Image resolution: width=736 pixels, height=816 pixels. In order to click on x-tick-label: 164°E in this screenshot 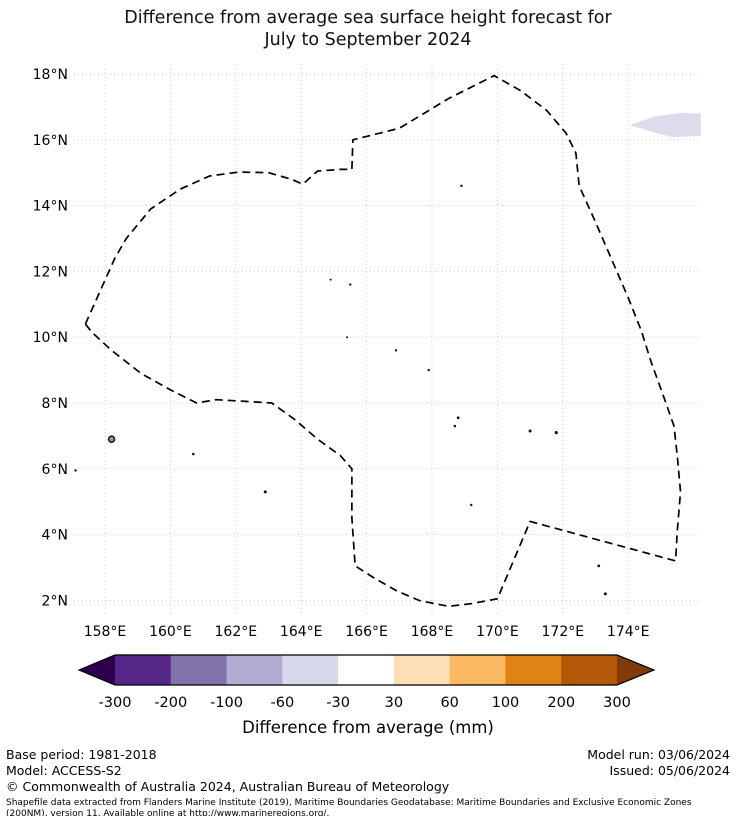, I will do `click(301, 632)`.